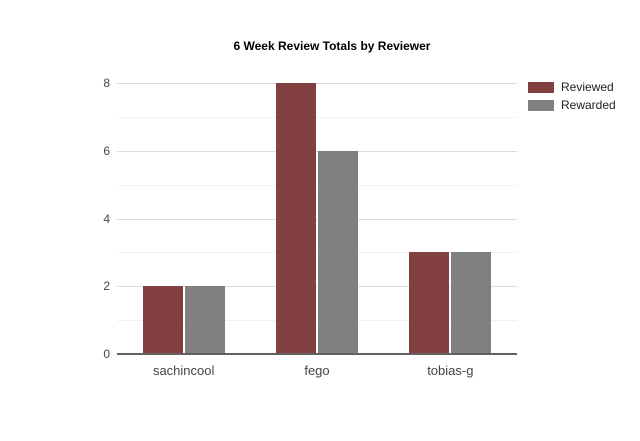  Describe the element at coordinates (106, 150) in the screenshot. I see `y-tick-label: 6` at that location.